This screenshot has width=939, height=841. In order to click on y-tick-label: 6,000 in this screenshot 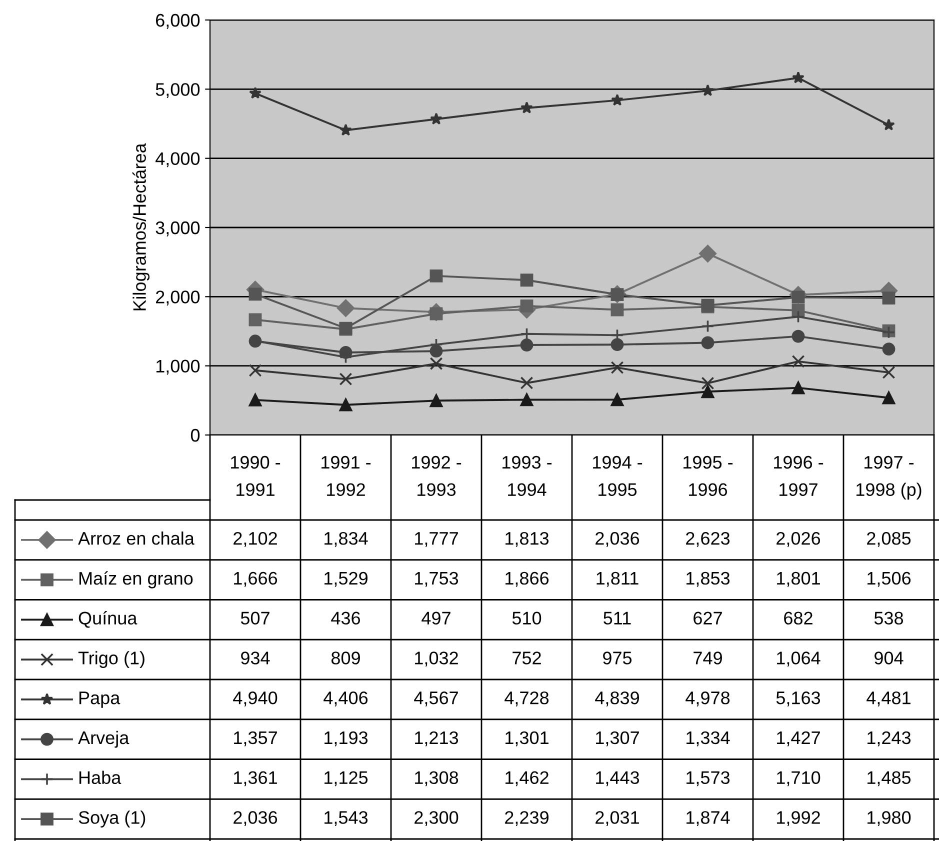, I will do `click(178, 21)`.